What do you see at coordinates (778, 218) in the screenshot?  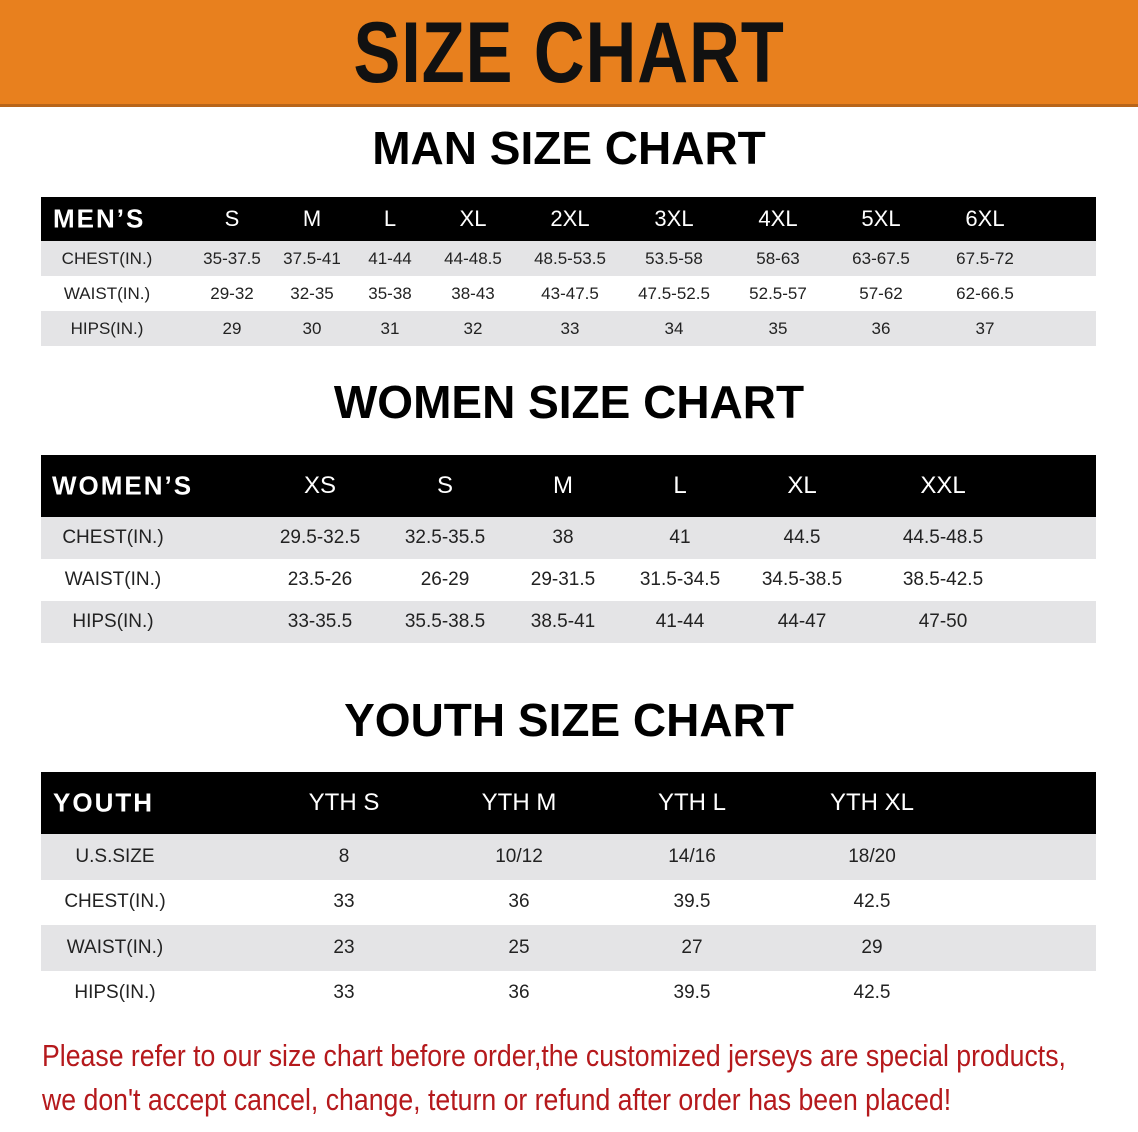 I see `size-header: 4XL` at bounding box center [778, 218].